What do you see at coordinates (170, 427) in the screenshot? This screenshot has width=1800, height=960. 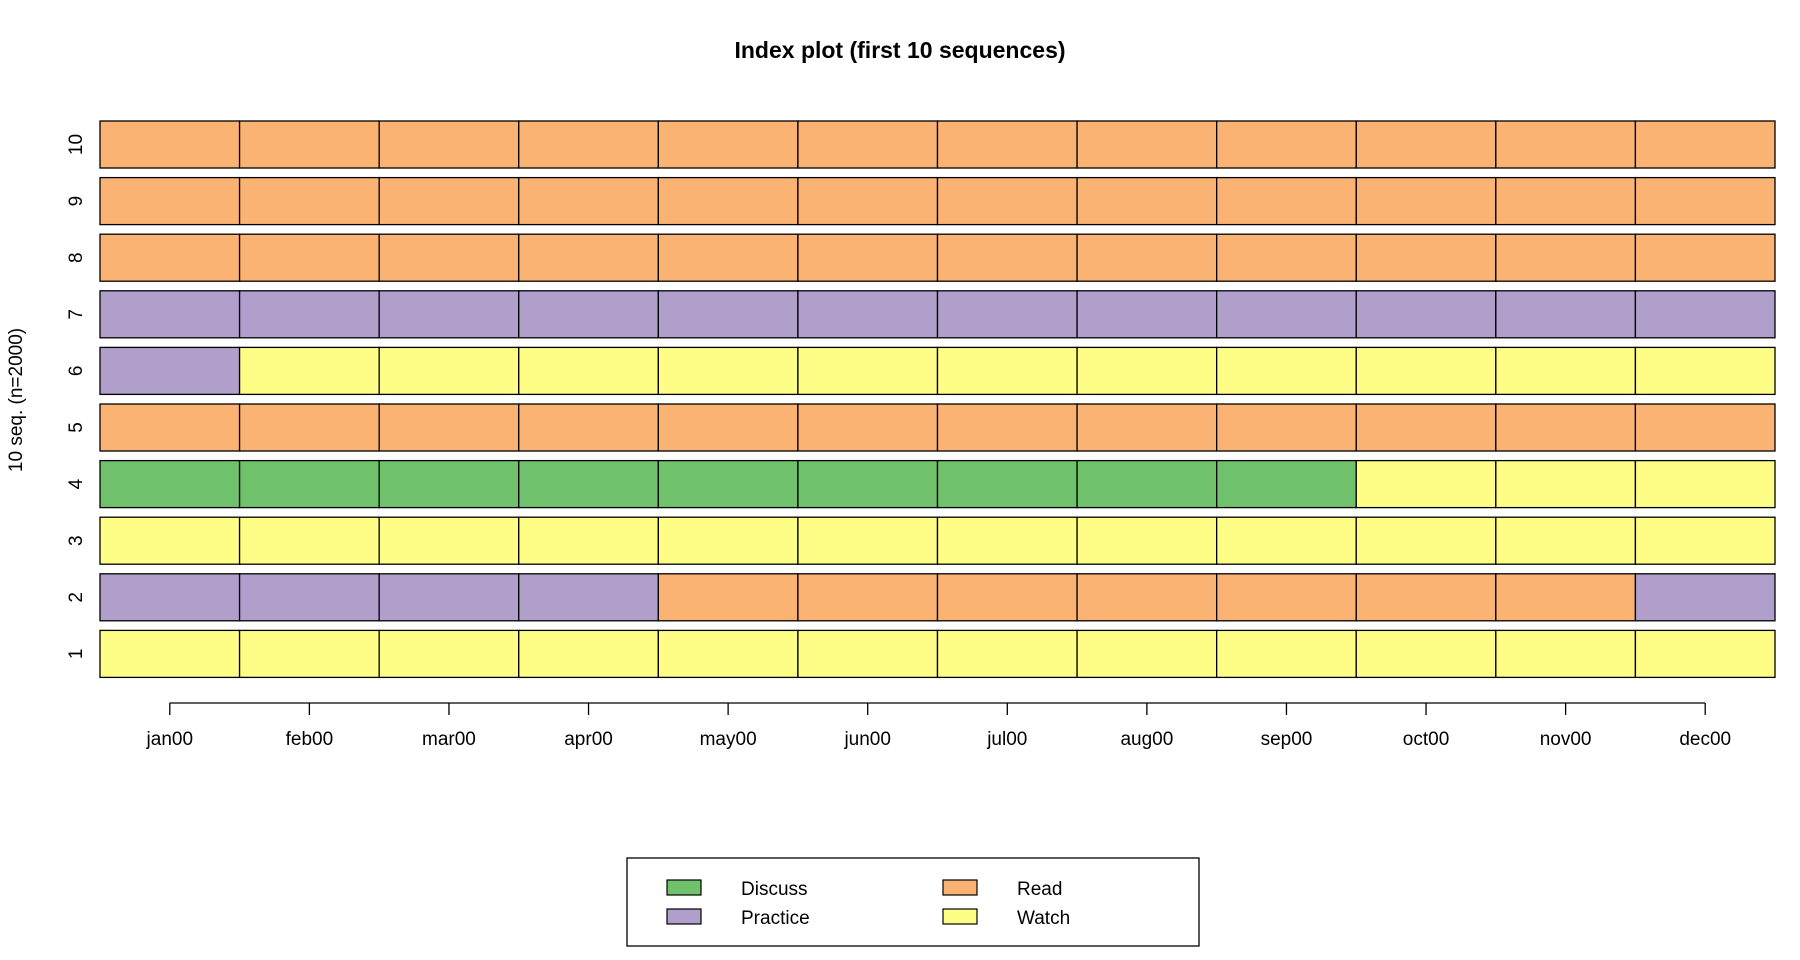 I see `cell-seq-5-jan00` at bounding box center [170, 427].